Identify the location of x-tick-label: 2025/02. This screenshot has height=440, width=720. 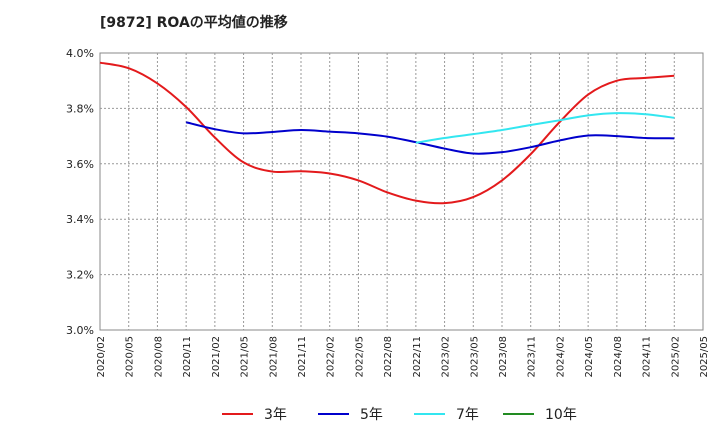
(675, 357).